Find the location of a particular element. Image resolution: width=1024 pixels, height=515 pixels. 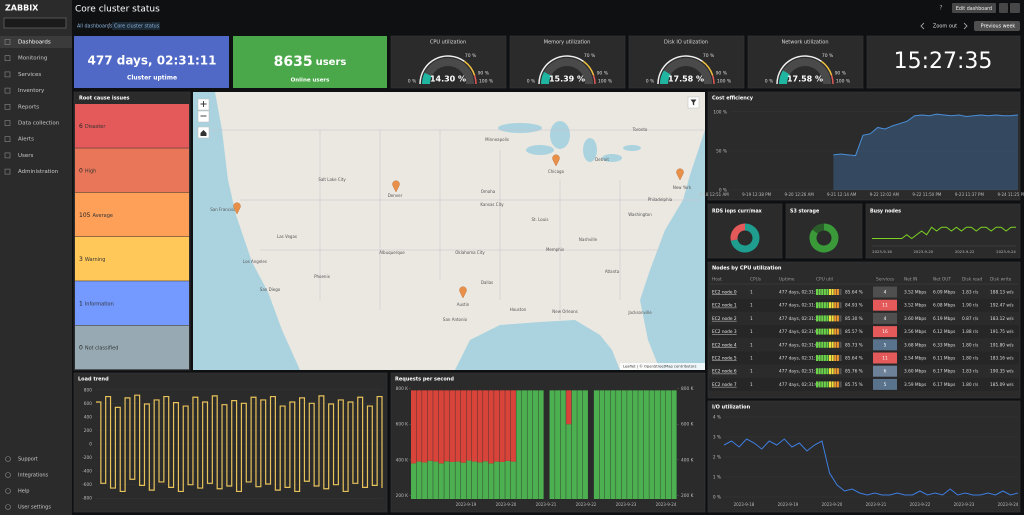

period-label: Previous week is located at coordinates (998, 27).